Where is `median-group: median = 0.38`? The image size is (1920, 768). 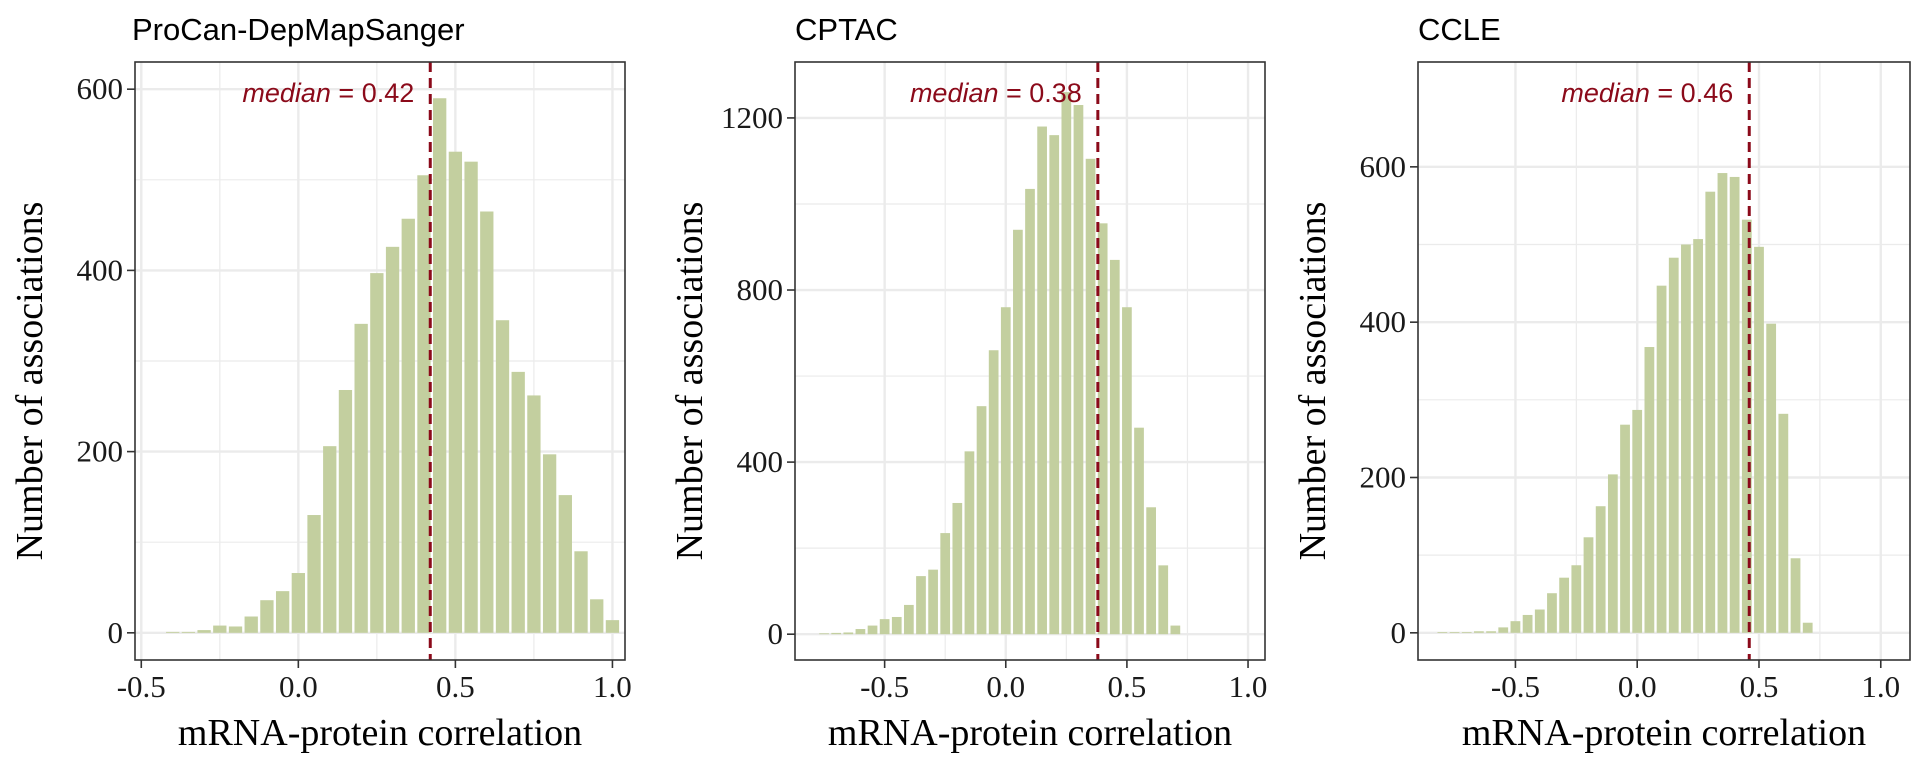
median-group: median = 0.38 is located at coordinates (1005, 361).